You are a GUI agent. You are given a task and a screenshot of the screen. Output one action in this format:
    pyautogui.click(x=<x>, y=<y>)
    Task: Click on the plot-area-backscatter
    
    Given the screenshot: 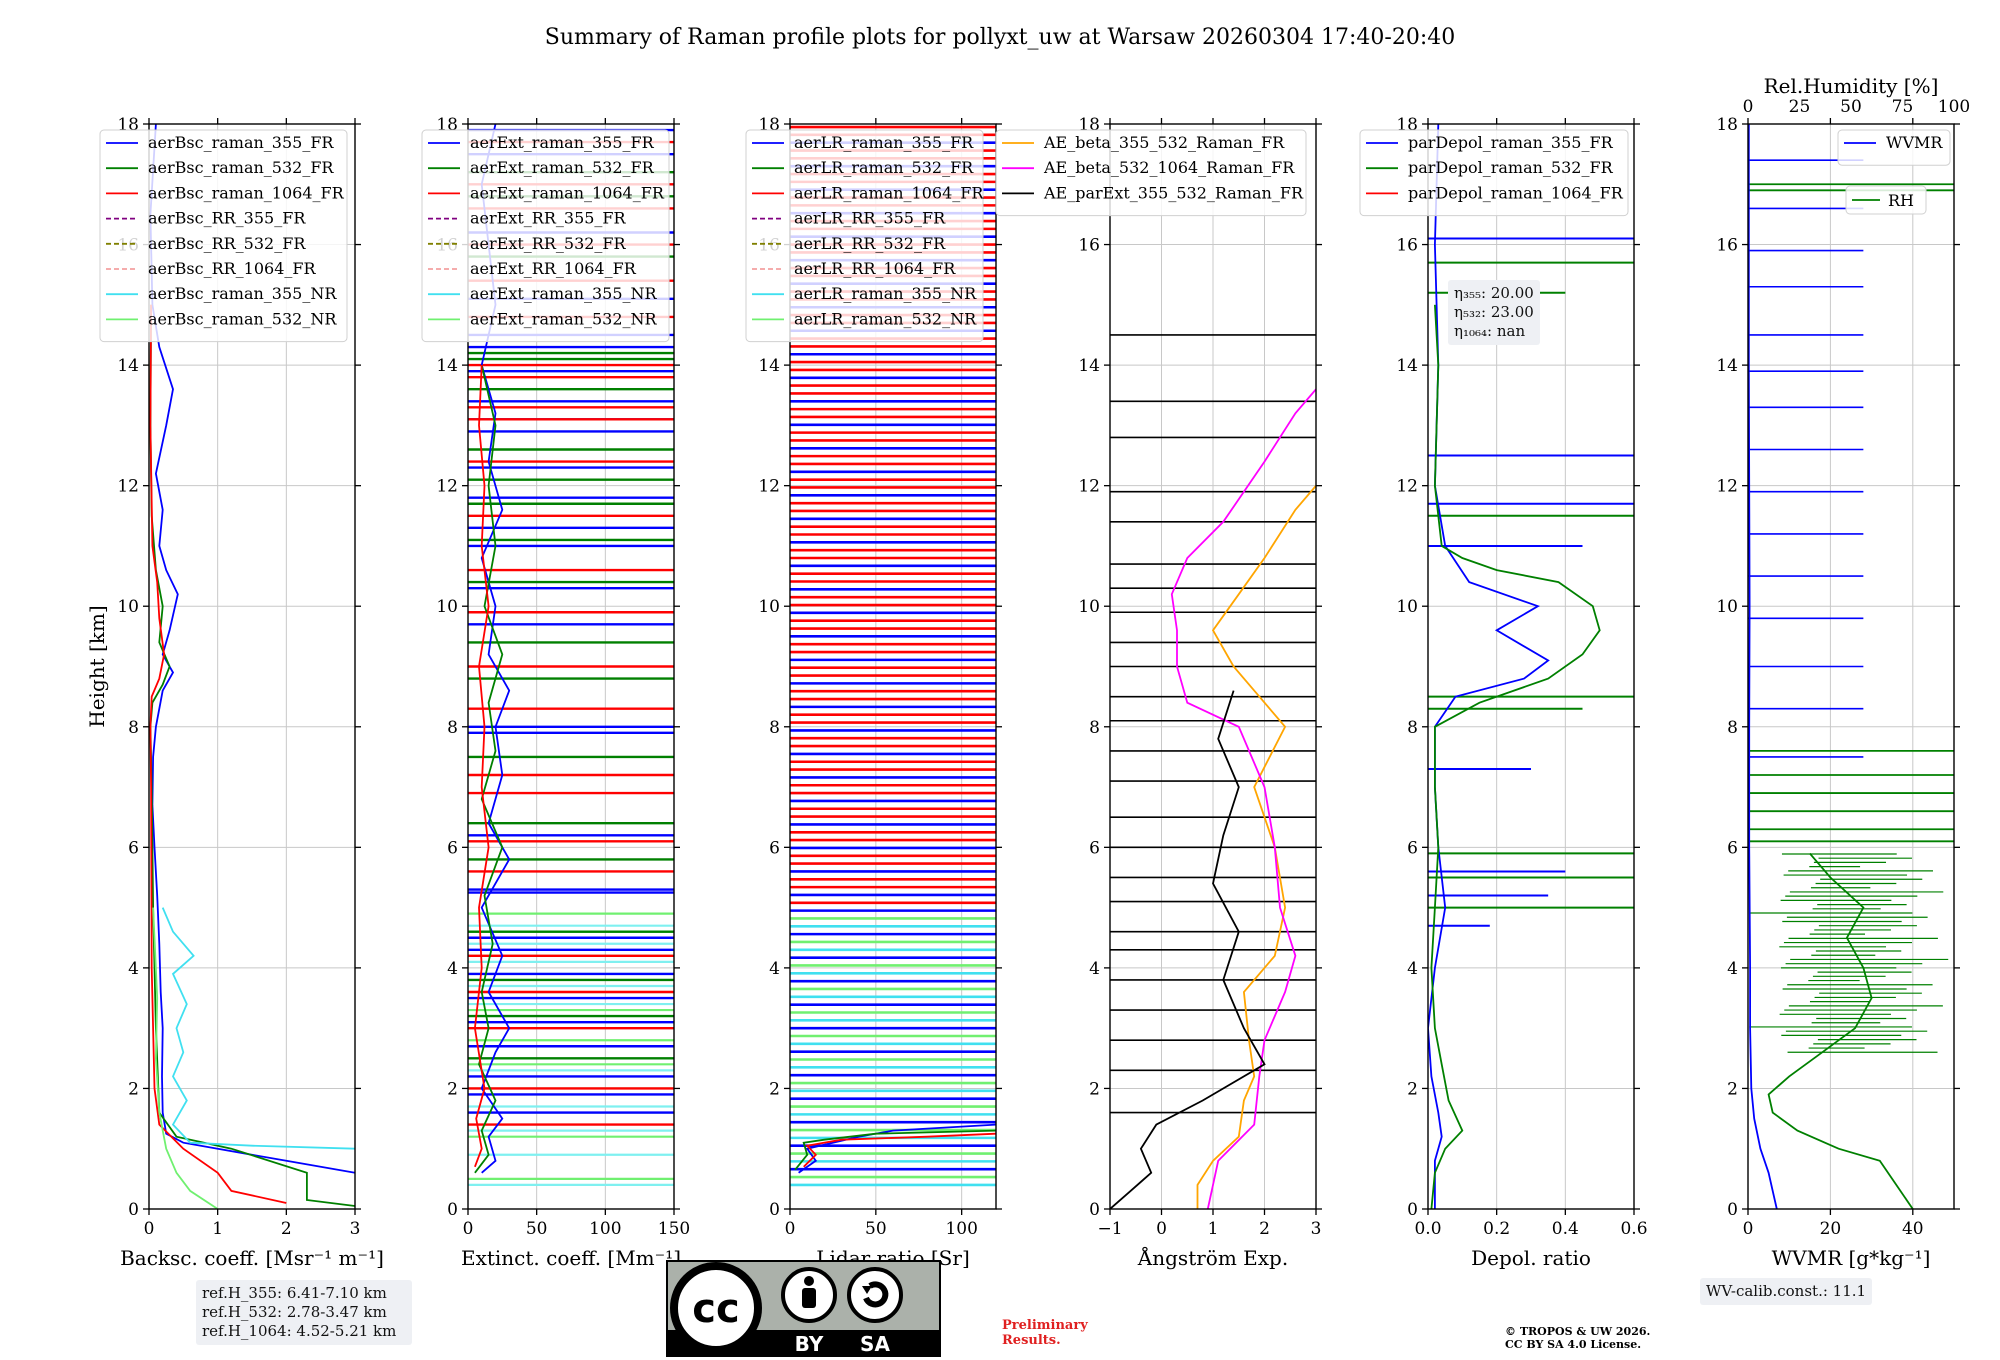 What is the action you would take?
    pyautogui.click(x=252, y=666)
    